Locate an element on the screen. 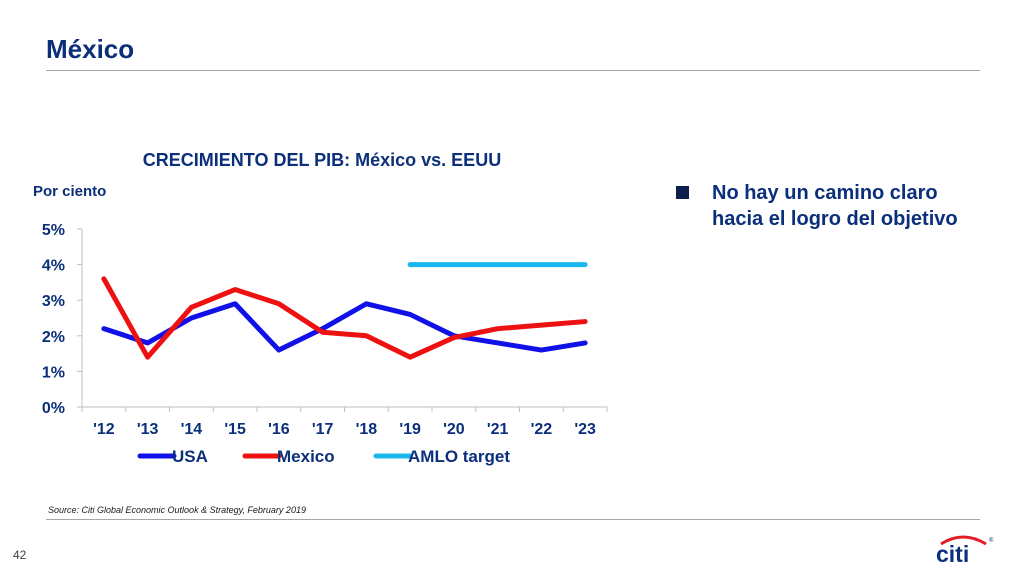 The height and width of the screenshot is (576, 1024). x-tick-label: '23 is located at coordinates (585, 429).